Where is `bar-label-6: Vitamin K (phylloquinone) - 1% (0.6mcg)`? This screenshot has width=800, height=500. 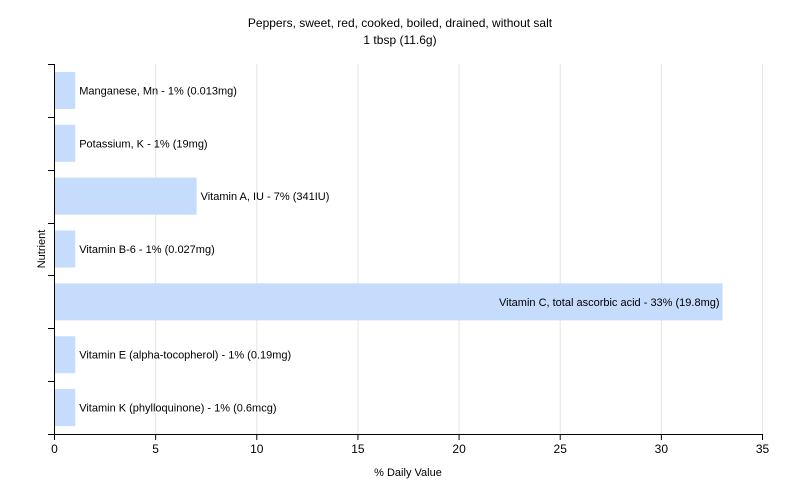
bar-label-6: Vitamin K (phylloquinone) - 1% (0.6mcg) is located at coordinates (177, 409).